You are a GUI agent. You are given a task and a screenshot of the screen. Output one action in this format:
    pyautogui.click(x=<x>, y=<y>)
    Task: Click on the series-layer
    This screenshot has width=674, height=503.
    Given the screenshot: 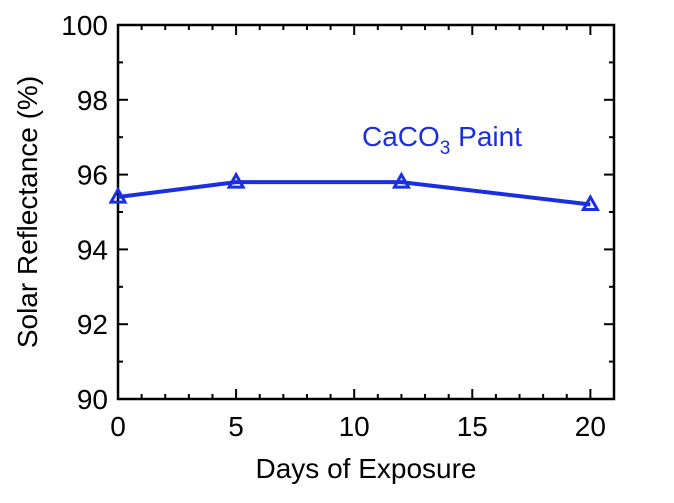 What is the action you would take?
    pyautogui.click(x=354, y=191)
    